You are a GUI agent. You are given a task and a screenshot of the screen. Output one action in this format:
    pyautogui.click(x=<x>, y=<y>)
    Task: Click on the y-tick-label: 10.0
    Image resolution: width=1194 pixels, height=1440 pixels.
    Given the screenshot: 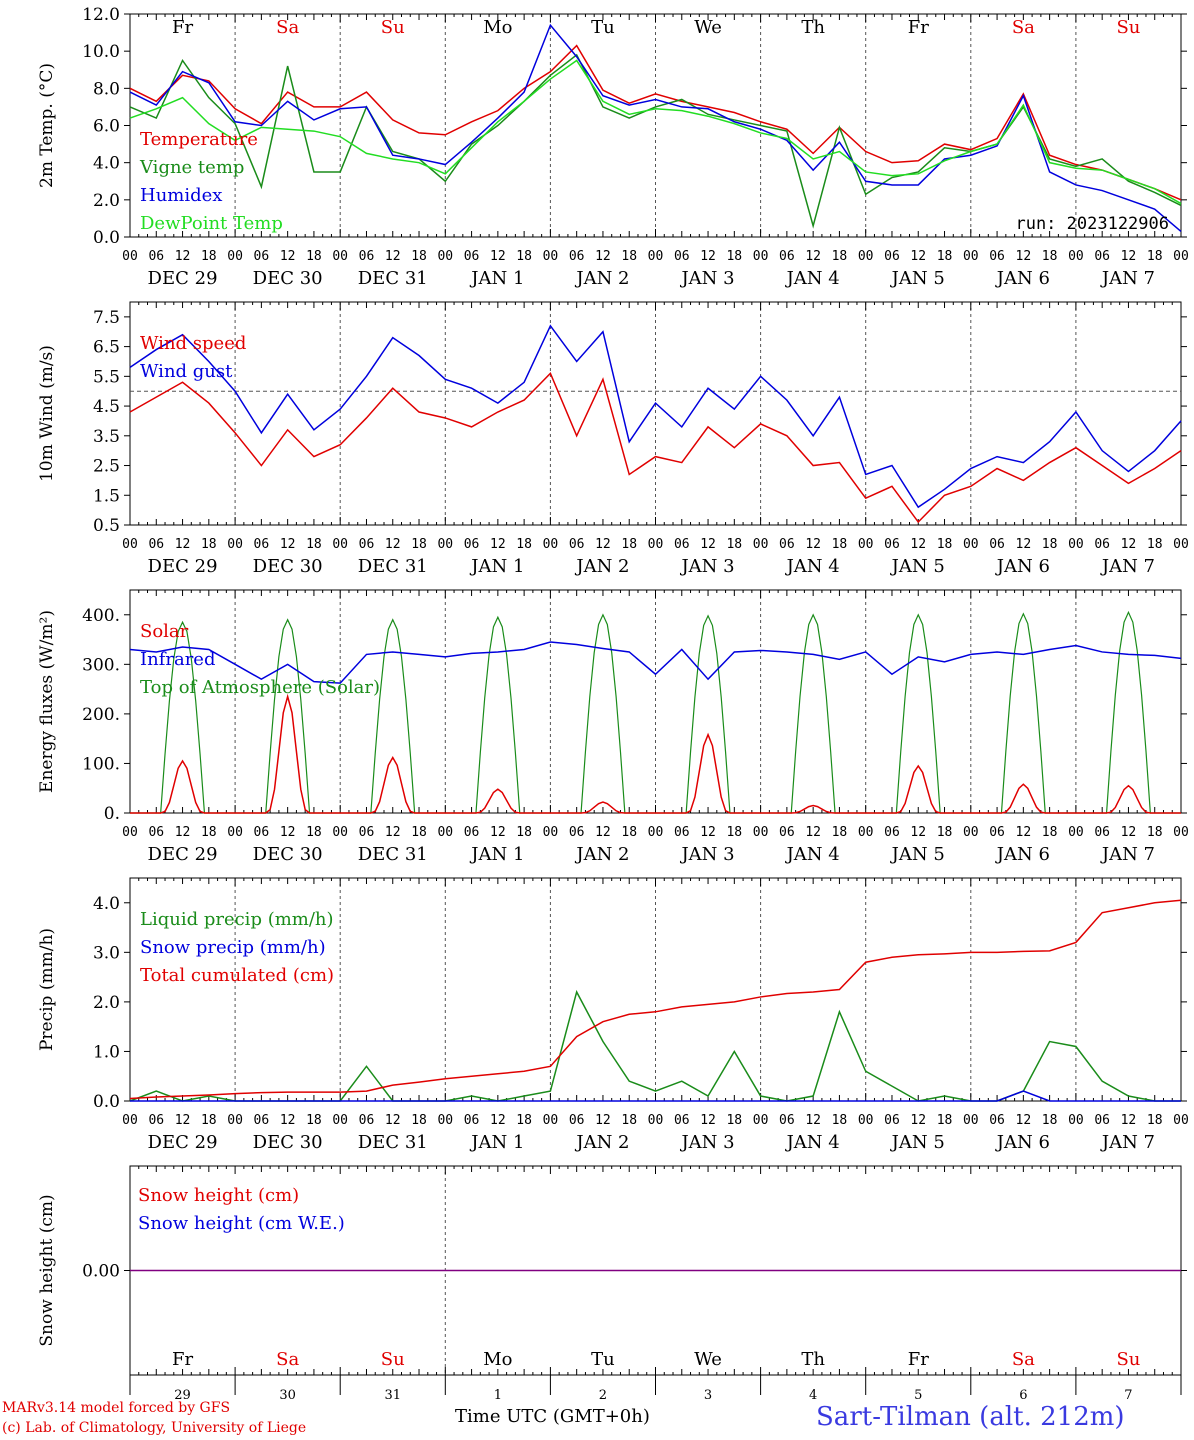 What is the action you would take?
    pyautogui.click(x=101, y=52)
    